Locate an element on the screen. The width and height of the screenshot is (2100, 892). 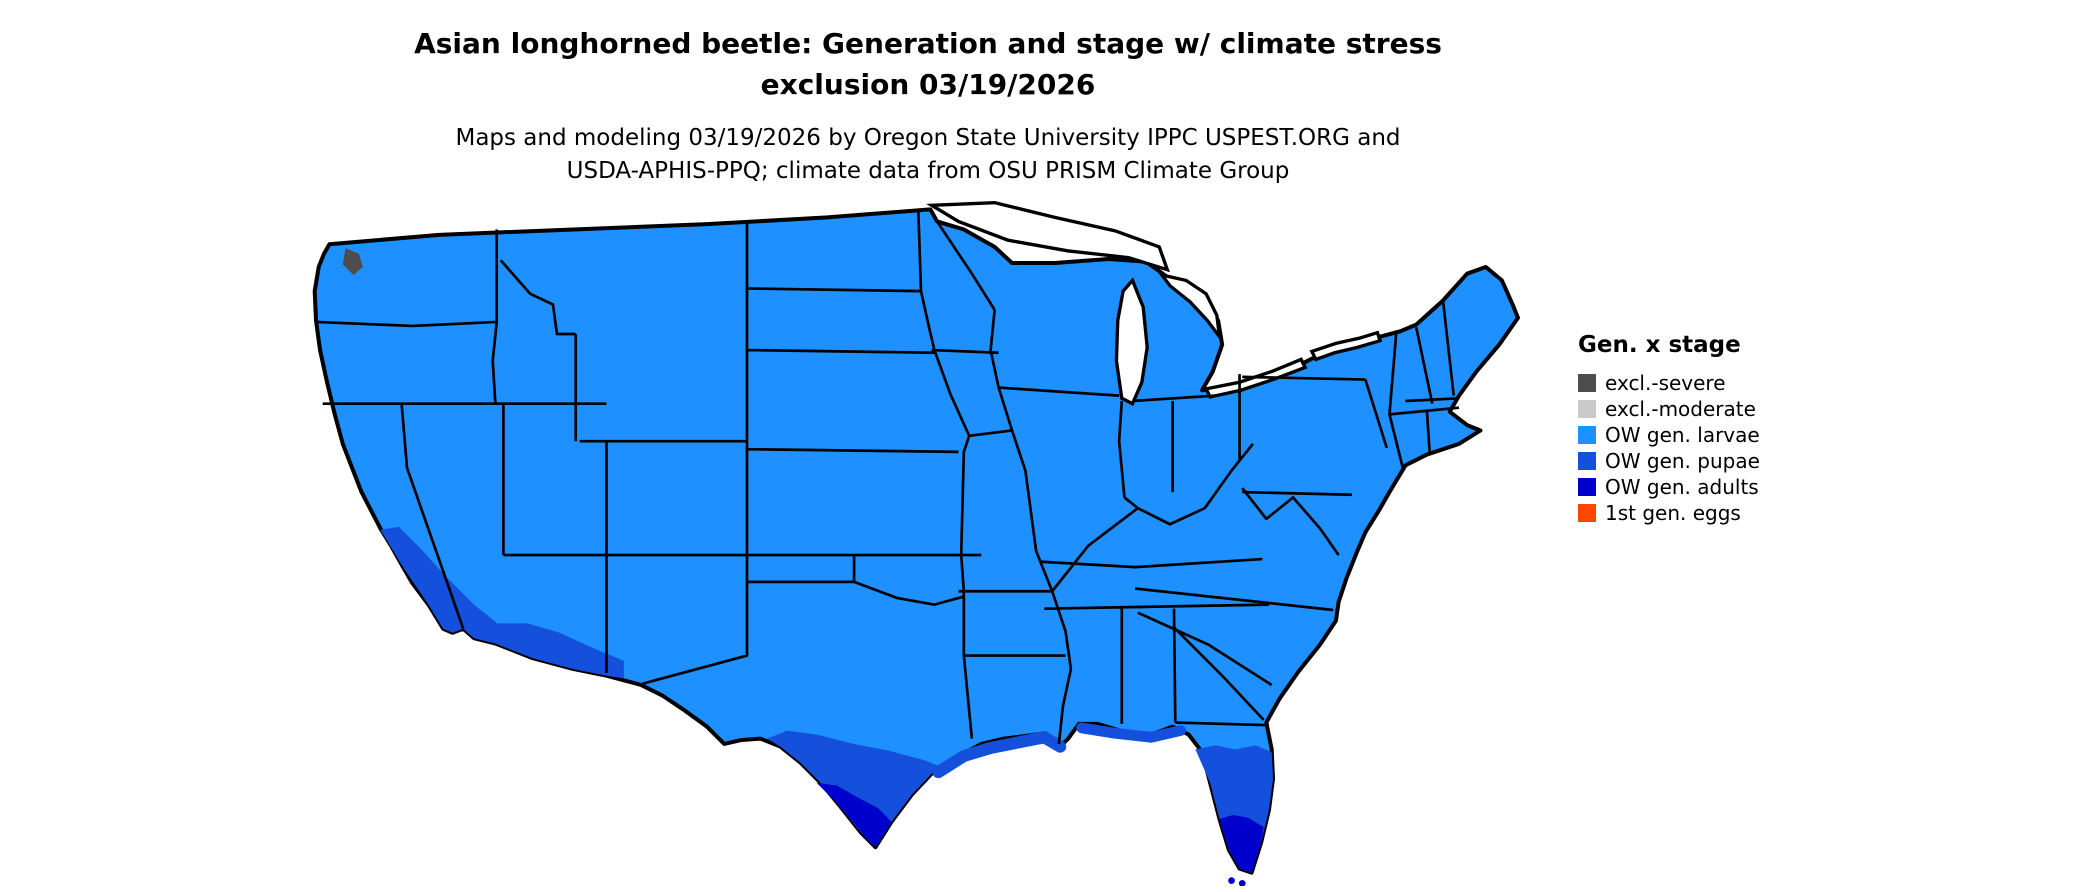
lake-michigan is located at coordinates (1131, 341).